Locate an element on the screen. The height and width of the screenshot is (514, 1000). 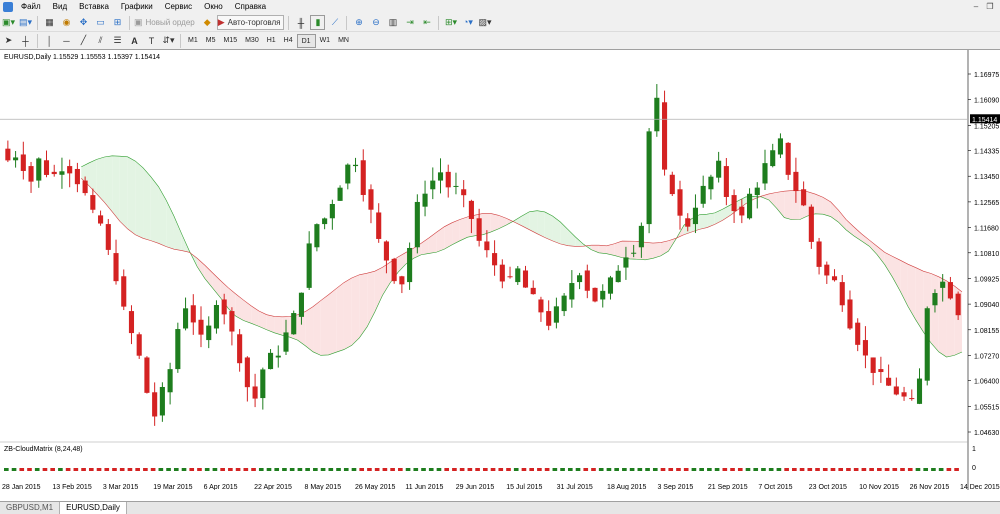
bar-chart-icon: ╫ is located at coordinates (301, 22).